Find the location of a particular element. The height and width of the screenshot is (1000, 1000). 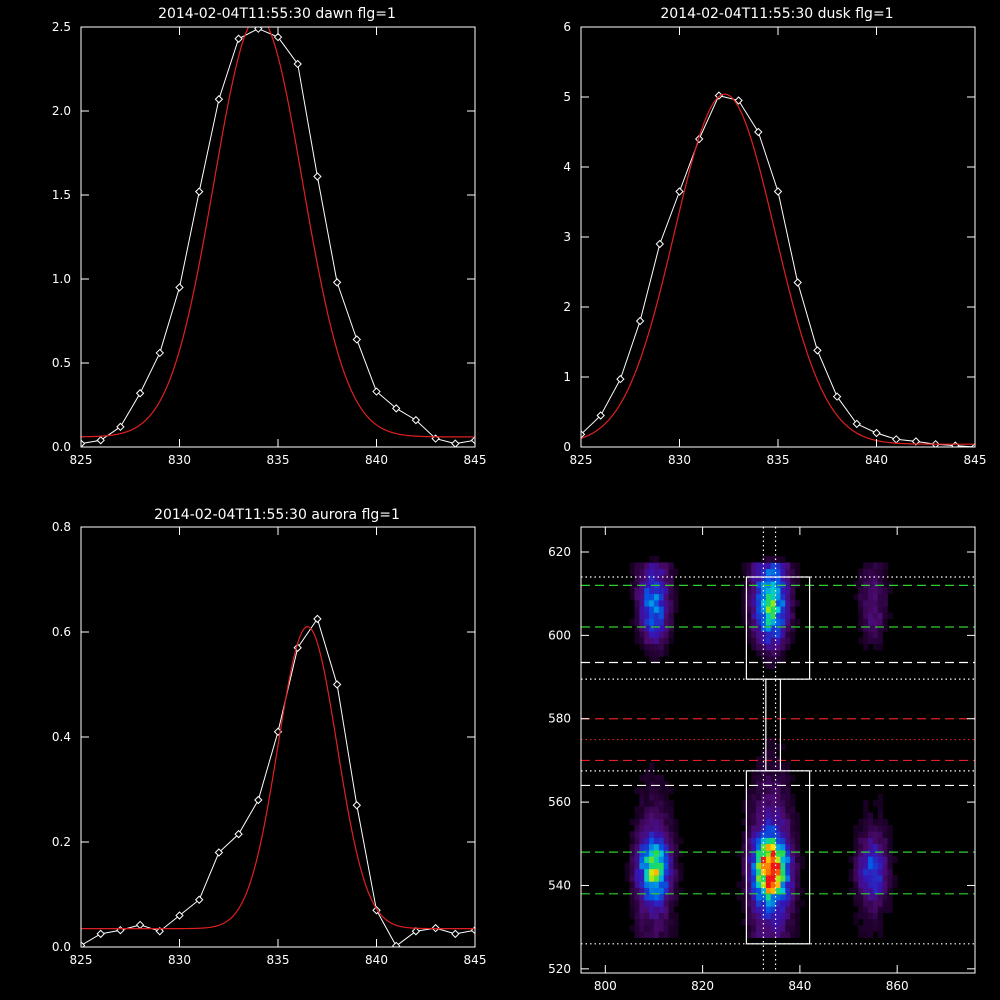

y-tick-label-image-0: 520 is located at coordinates (559, 969).